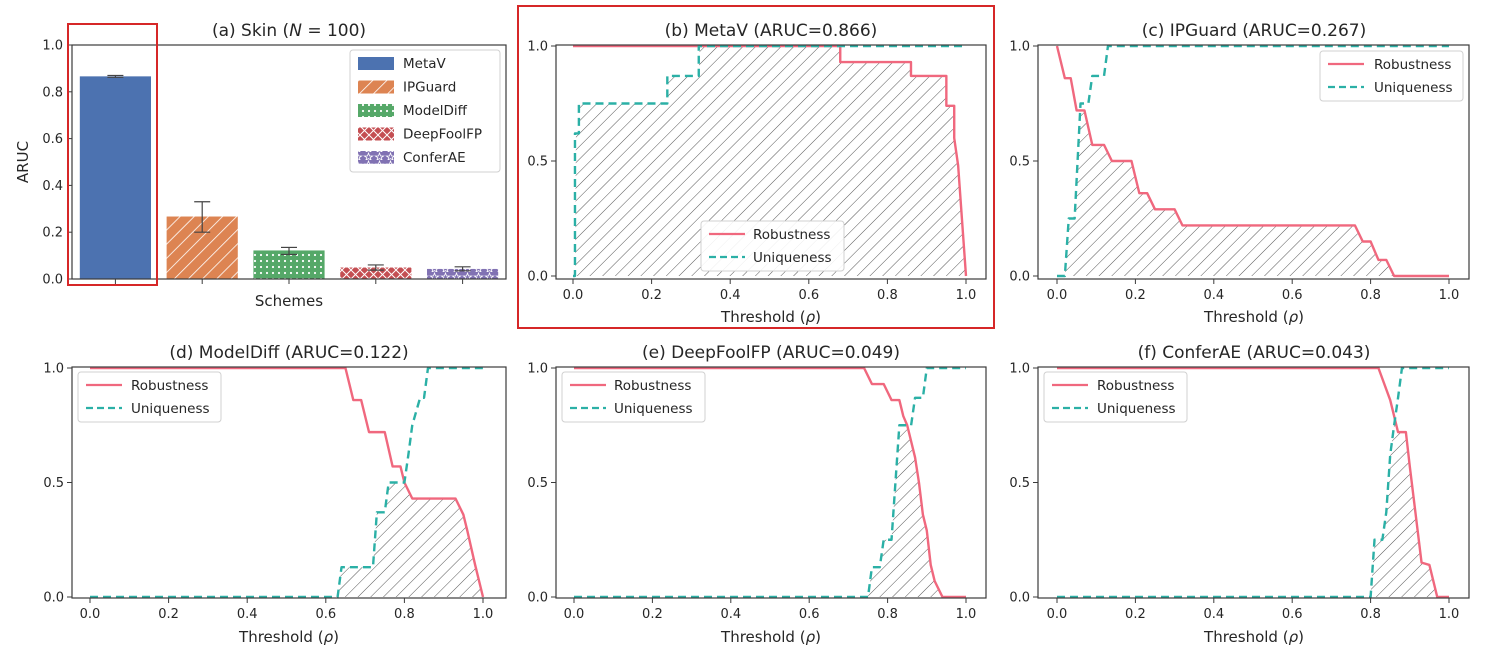 The width and height of the screenshot is (1486, 658). I want to click on y-tick-label: 0.8, so click(52, 92).